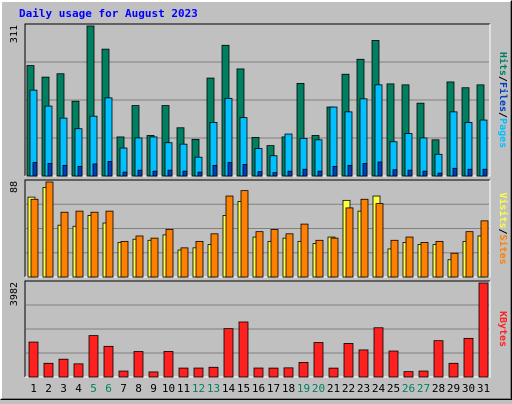 This screenshot has width=512, height=404. What do you see at coordinates (123, 388) in the screenshot?
I see `x-tick-label-7: 7` at bounding box center [123, 388].